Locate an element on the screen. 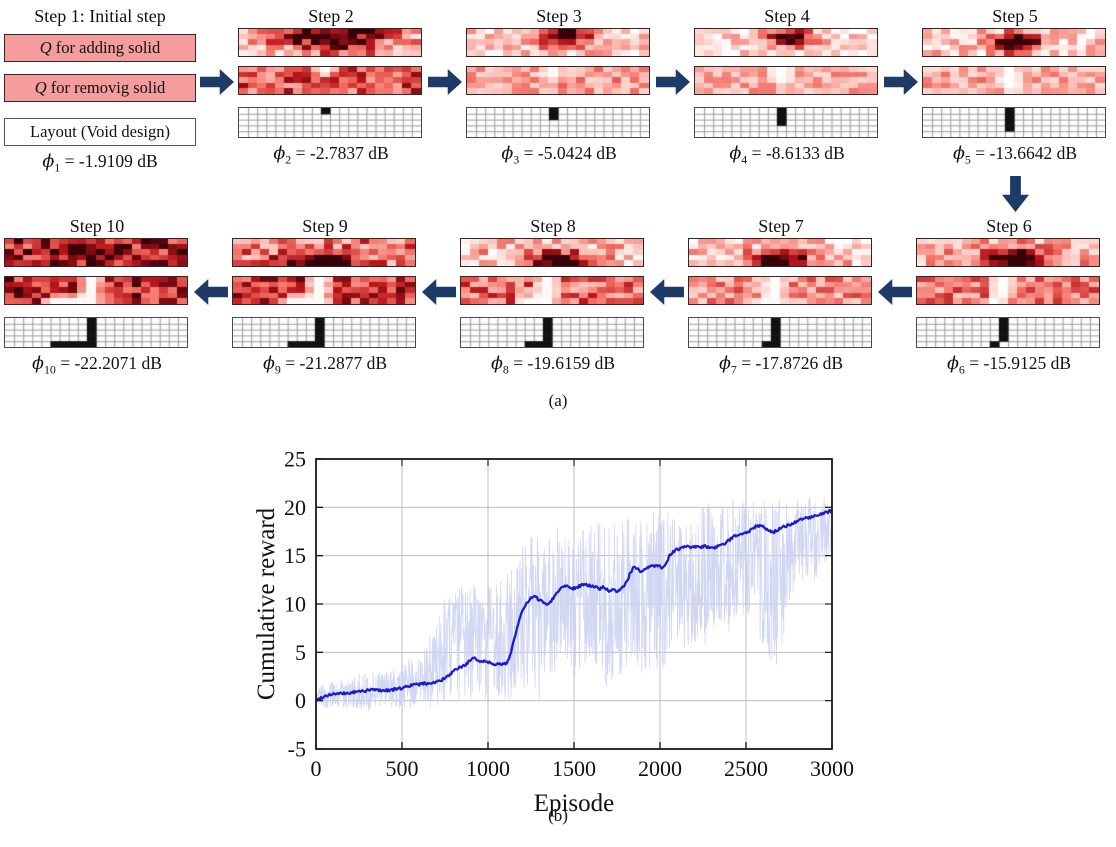  y-tick-label: 10 is located at coordinates (295, 604).